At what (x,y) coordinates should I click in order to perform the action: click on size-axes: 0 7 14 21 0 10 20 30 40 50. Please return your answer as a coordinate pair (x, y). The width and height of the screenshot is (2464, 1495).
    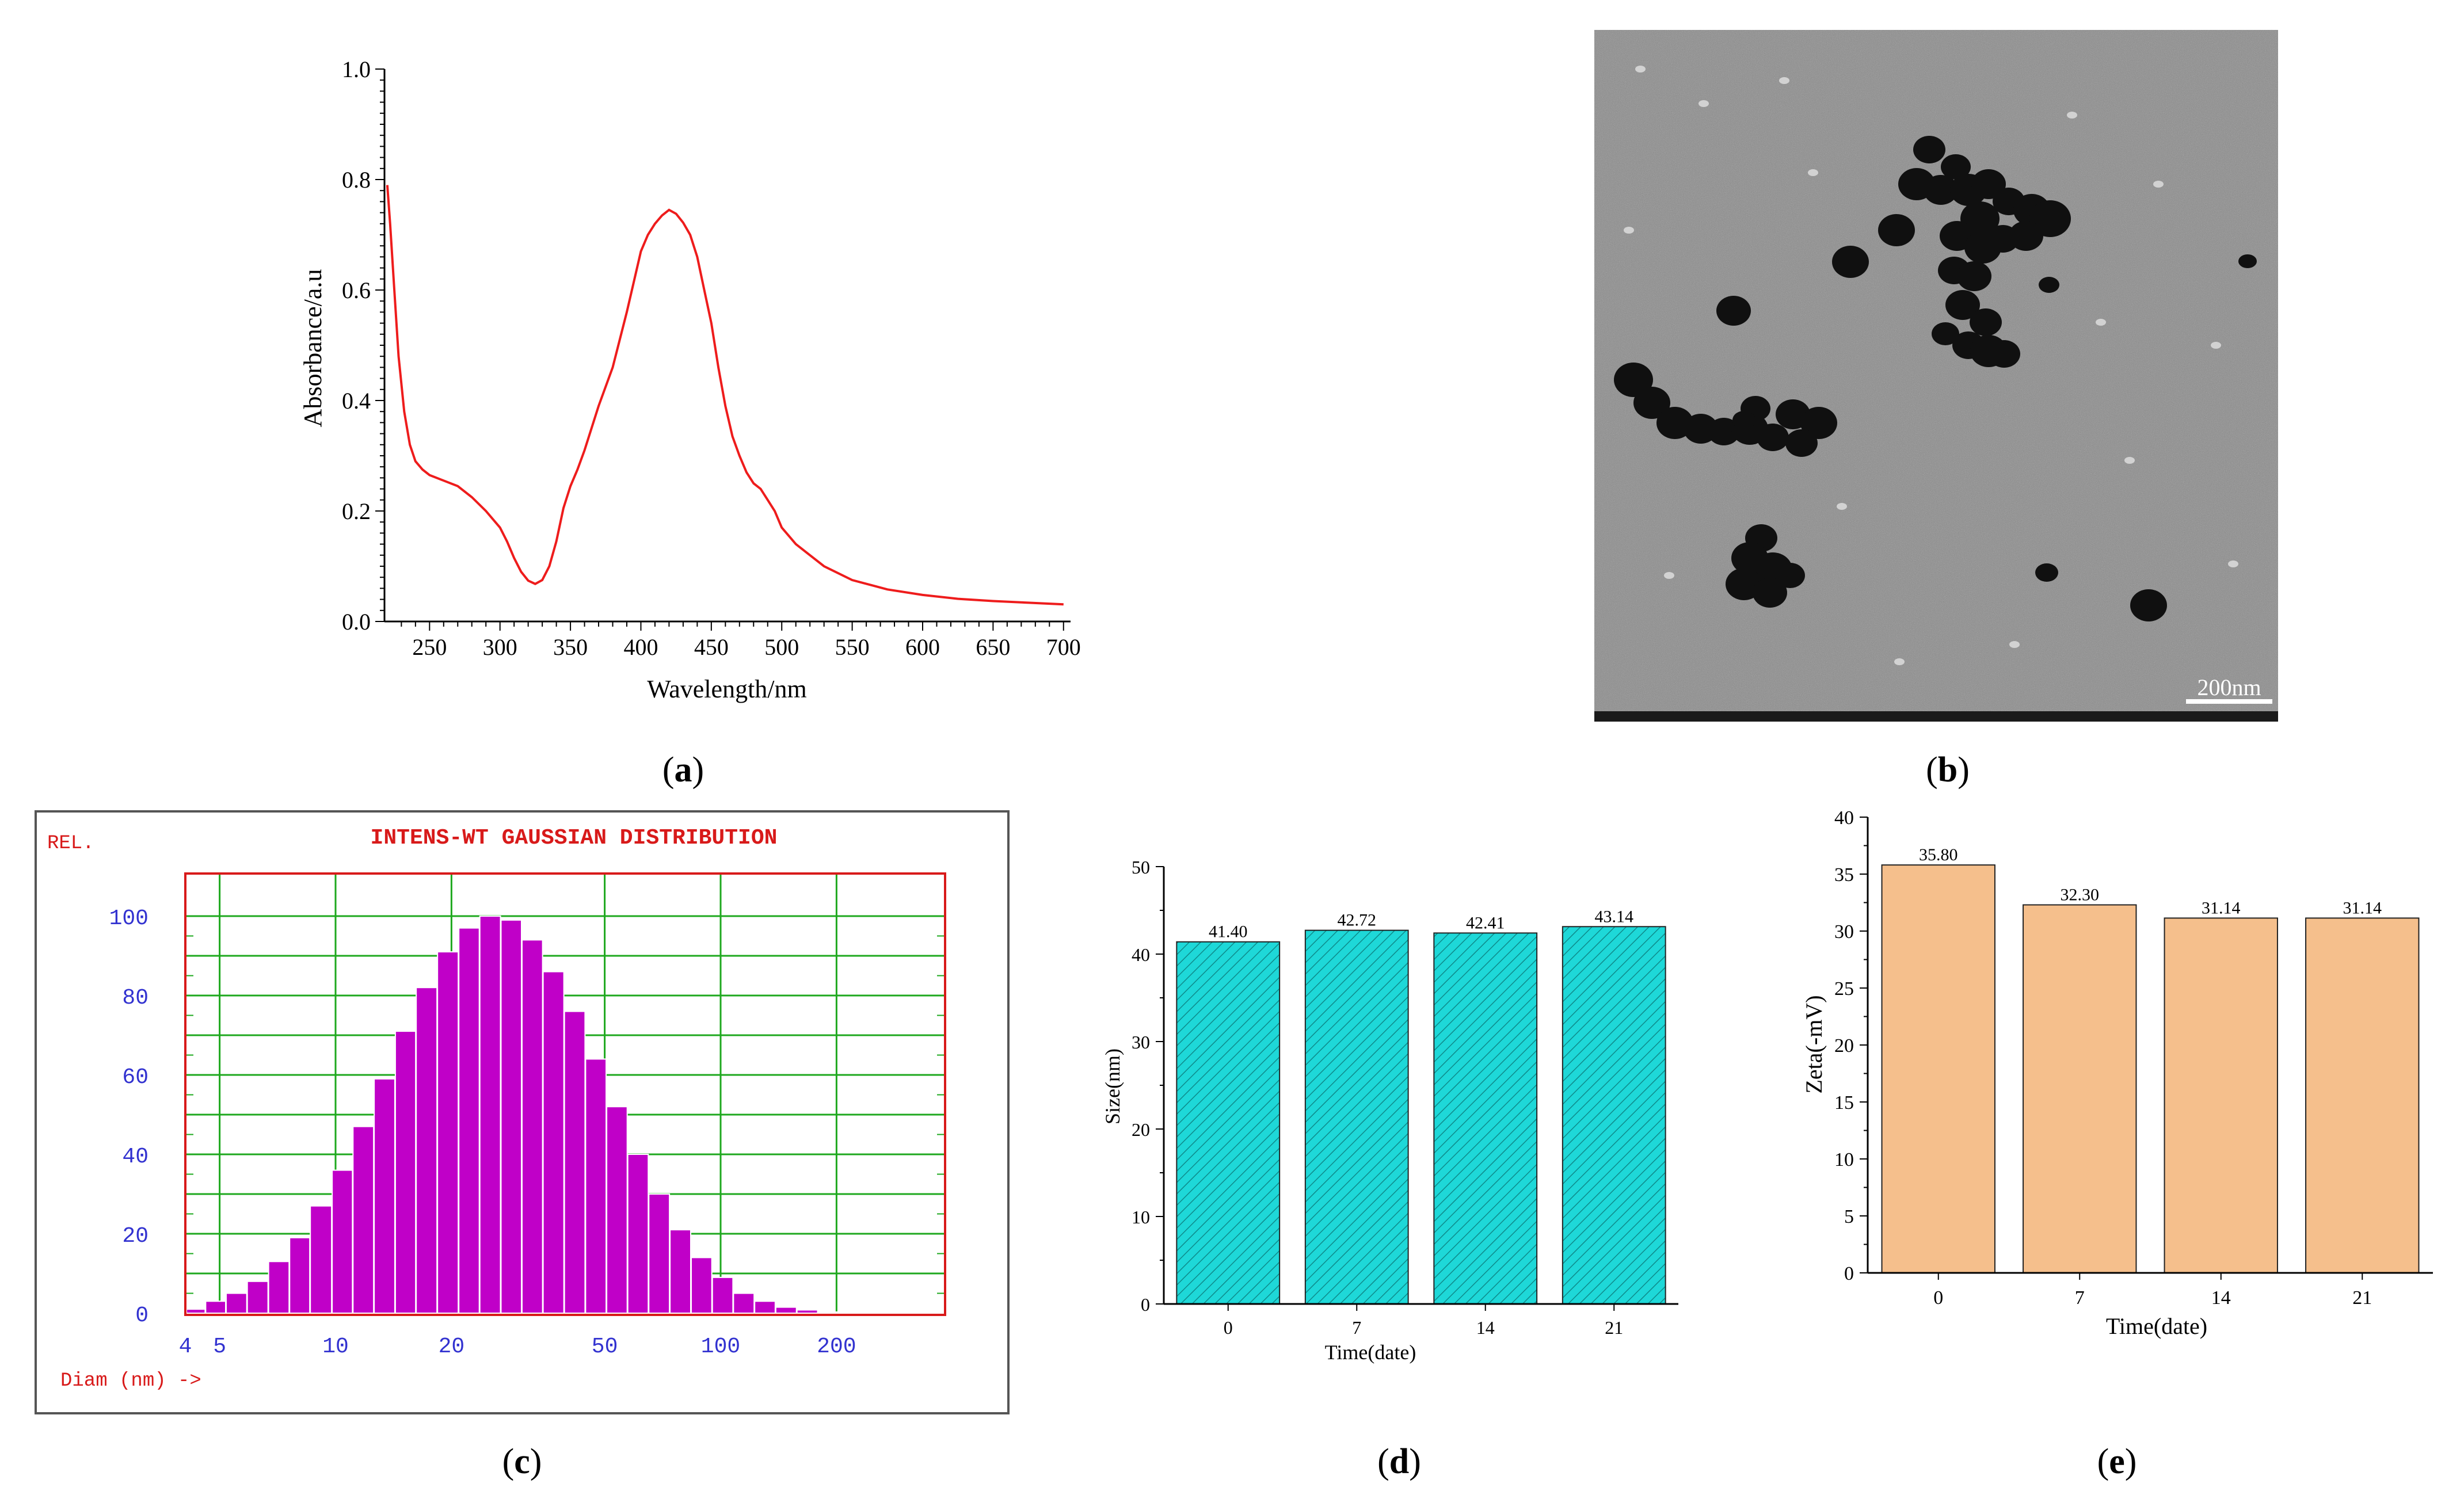
    Looking at the image, I should click on (1405, 1097).